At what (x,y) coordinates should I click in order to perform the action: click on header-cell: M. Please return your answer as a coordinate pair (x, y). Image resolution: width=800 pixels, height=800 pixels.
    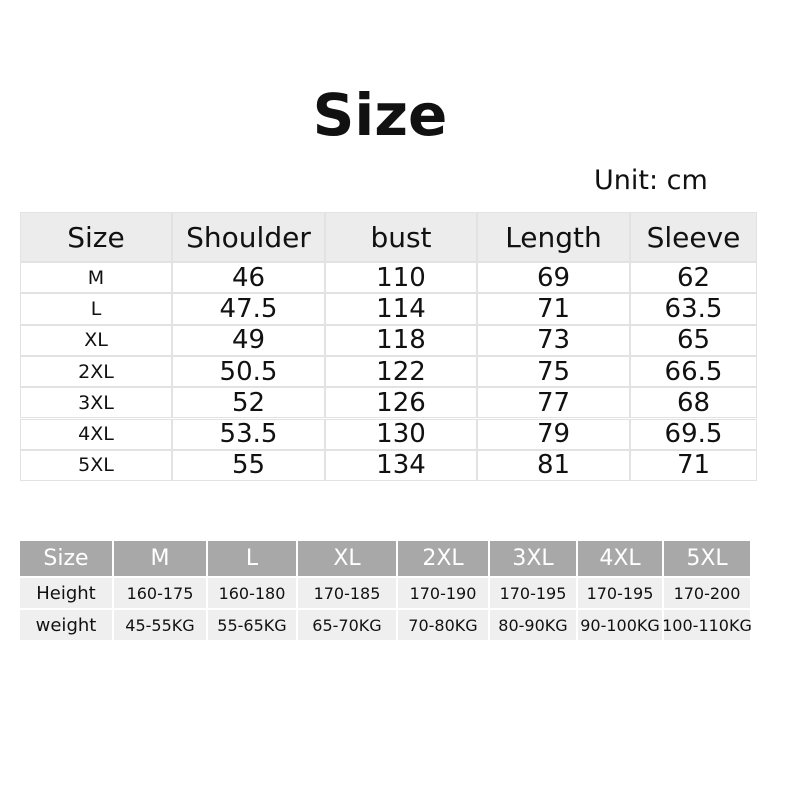
    Looking at the image, I should click on (160, 558).